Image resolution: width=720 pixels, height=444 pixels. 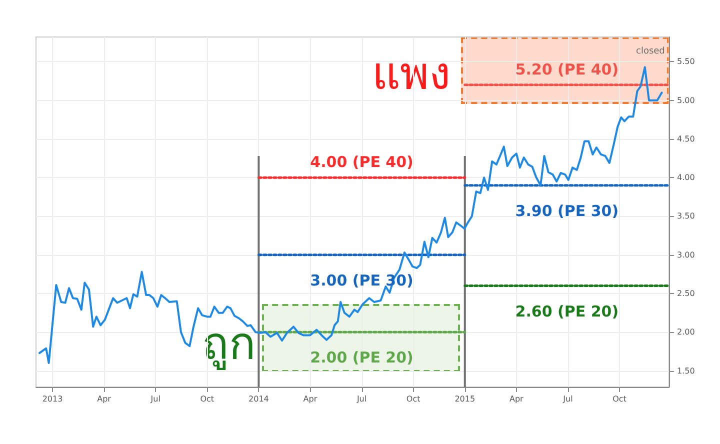 I want to click on series-label: 4.00 (PE 40), so click(x=362, y=162).